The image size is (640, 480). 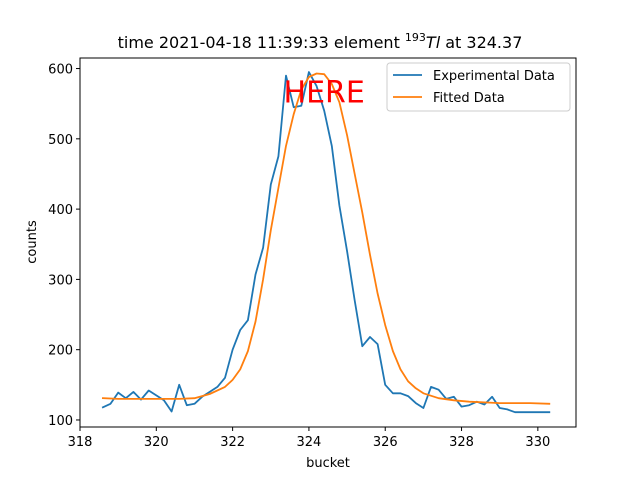 I want to click on x-tick-label: 326, so click(x=385, y=442).